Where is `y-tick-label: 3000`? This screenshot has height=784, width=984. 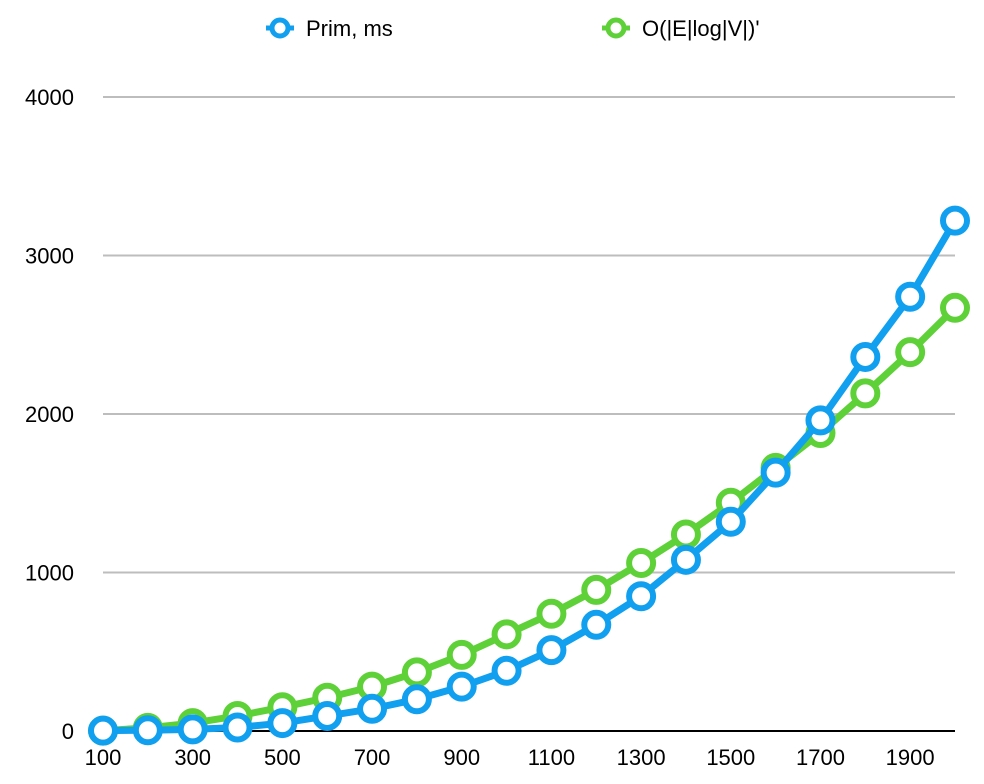
y-tick-label: 3000 is located at coordinates (49, 256).